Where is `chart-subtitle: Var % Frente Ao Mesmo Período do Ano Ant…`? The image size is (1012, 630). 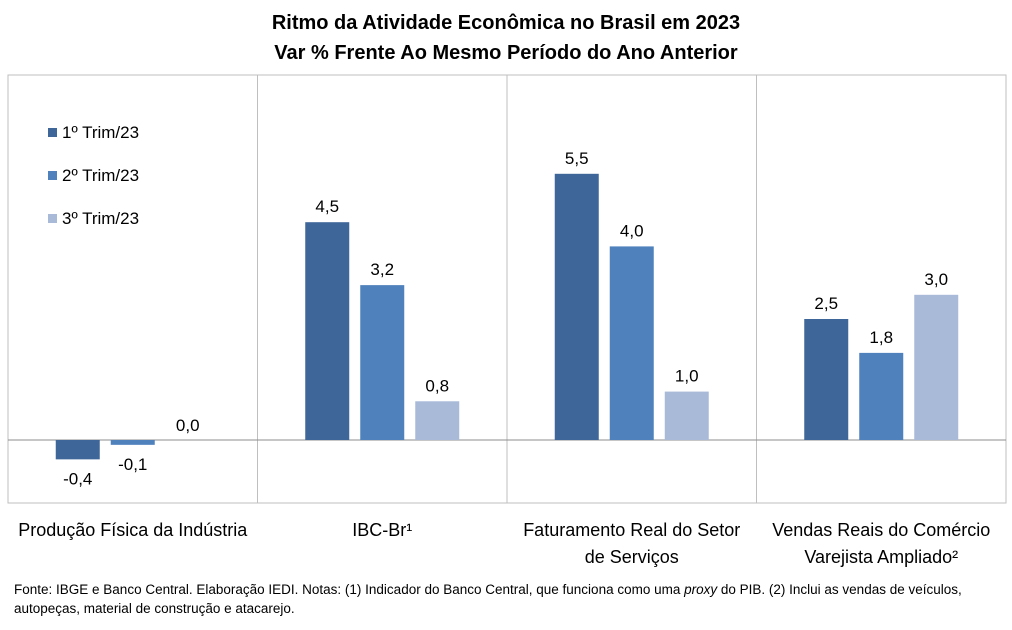 chart-subtitle: Var % Frente Ao Mesmo Período do Ano Ant… is located at coordinates (506, 53).